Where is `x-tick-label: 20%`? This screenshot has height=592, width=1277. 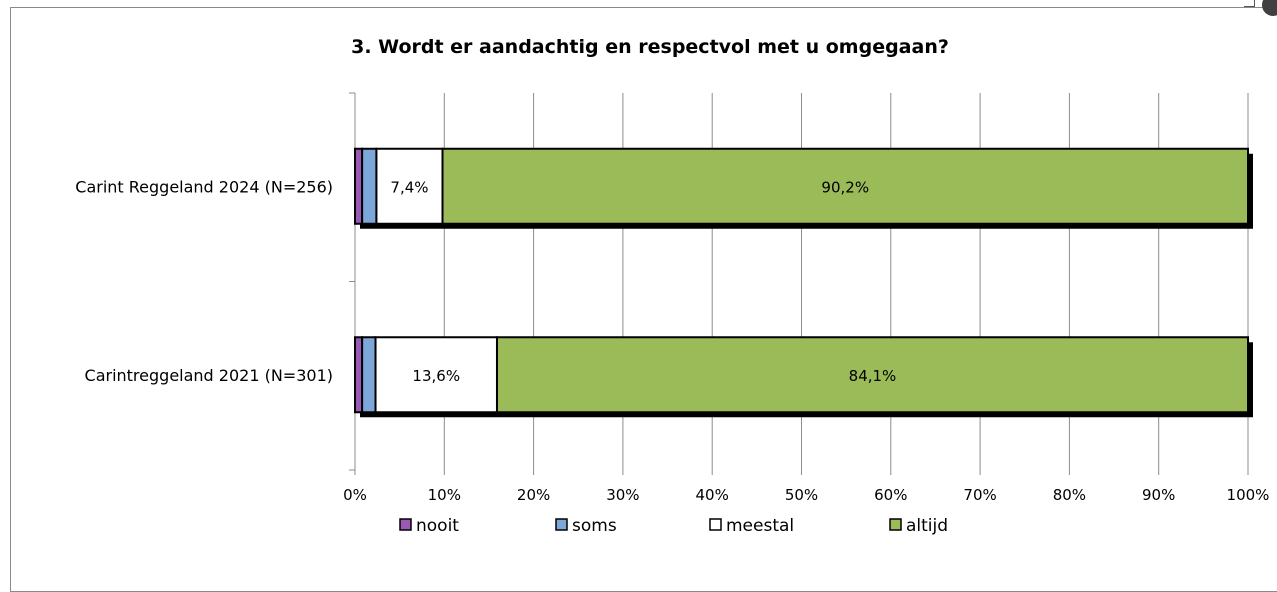
x-tick-label: 20% is located at coordinates (533, 495).